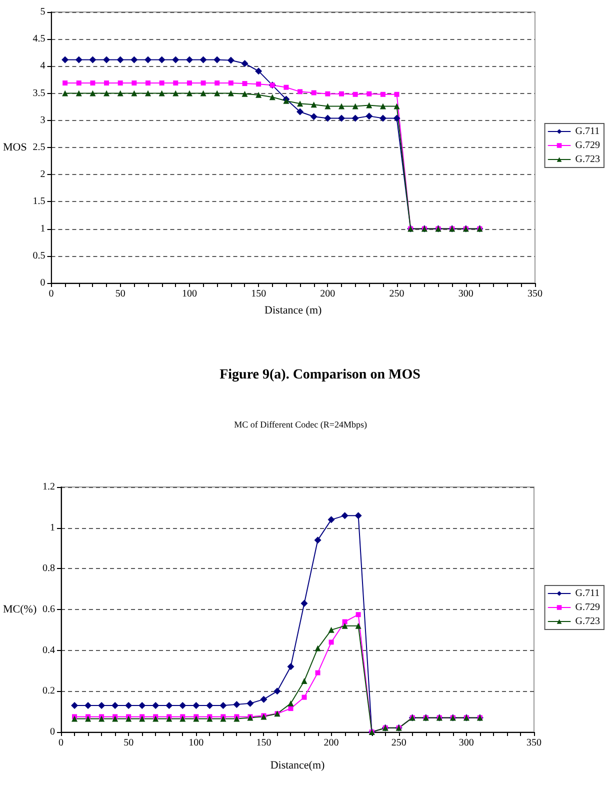 The width and height of the screenshot is (614, 793). Describe the element at coordinates (43, 120) in the screenshot. I see `y-tick-label: 3` at that location.